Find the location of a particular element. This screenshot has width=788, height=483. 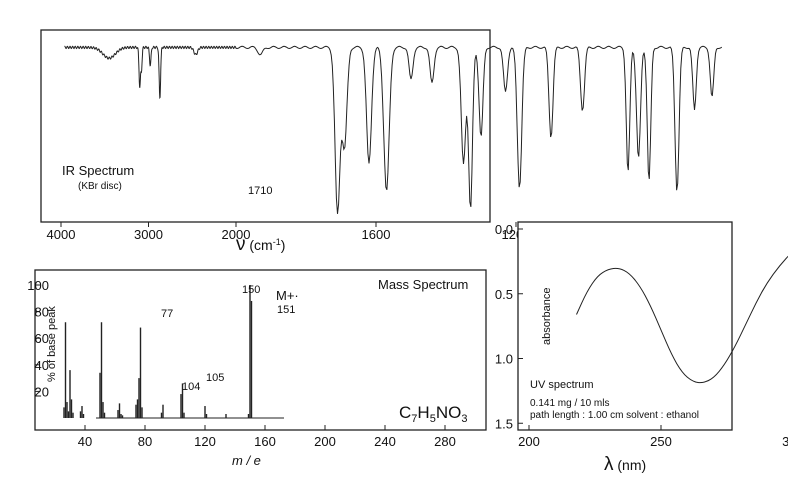

peak-label-molecular-ion: M+· is located at coordinates (287, 295).